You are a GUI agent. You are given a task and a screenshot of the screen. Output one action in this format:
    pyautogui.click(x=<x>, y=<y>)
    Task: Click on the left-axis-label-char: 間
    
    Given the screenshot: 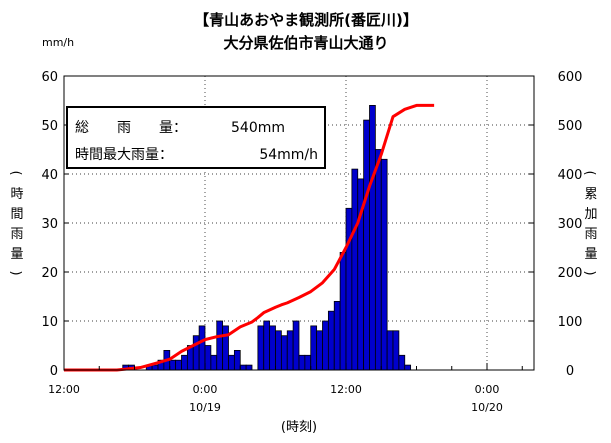 What is the action you would take?
    pyautogui.click(x=16, y=214)
    